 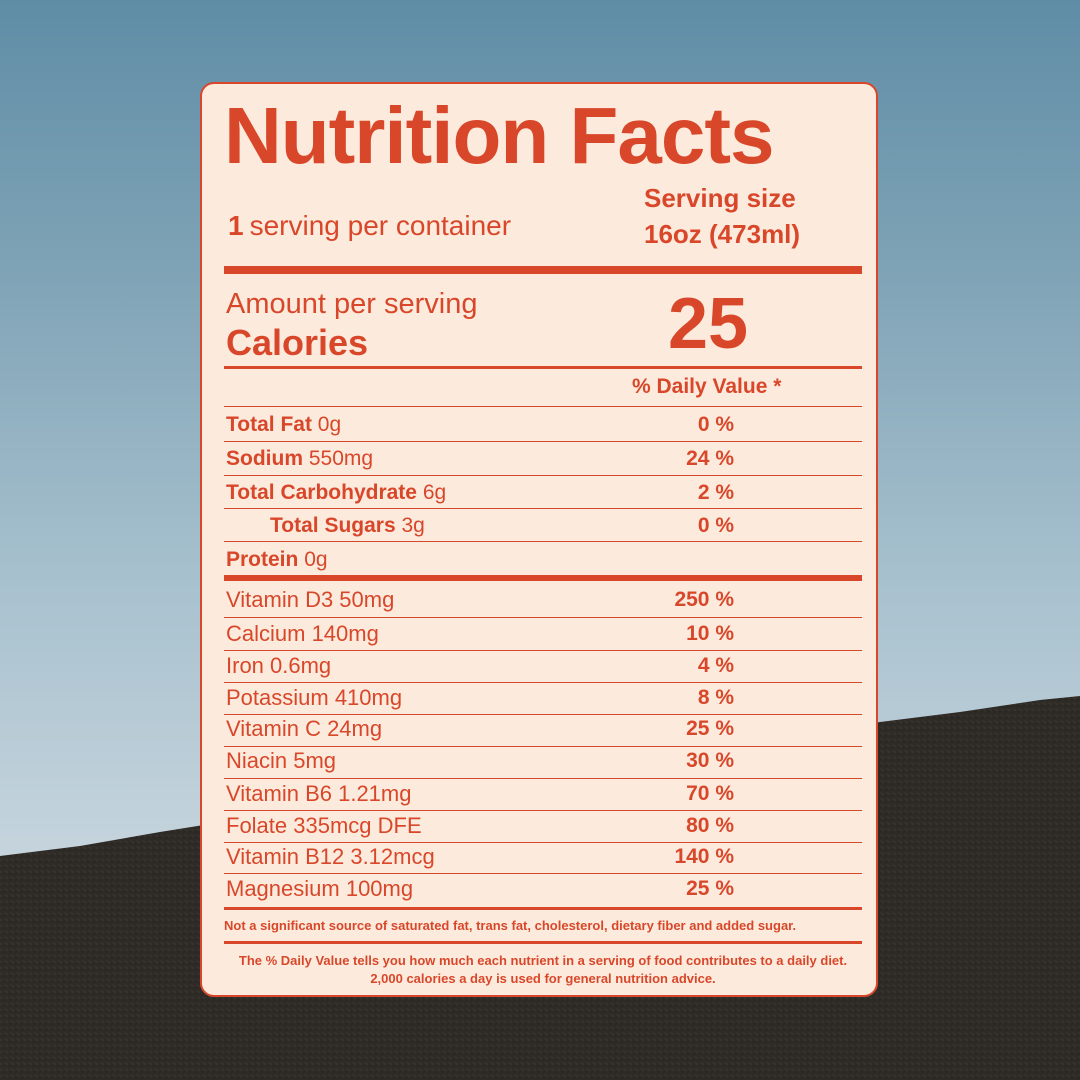 I want to click on vitamin-label: Iron 0.6mg, so click(x=279, y=665).